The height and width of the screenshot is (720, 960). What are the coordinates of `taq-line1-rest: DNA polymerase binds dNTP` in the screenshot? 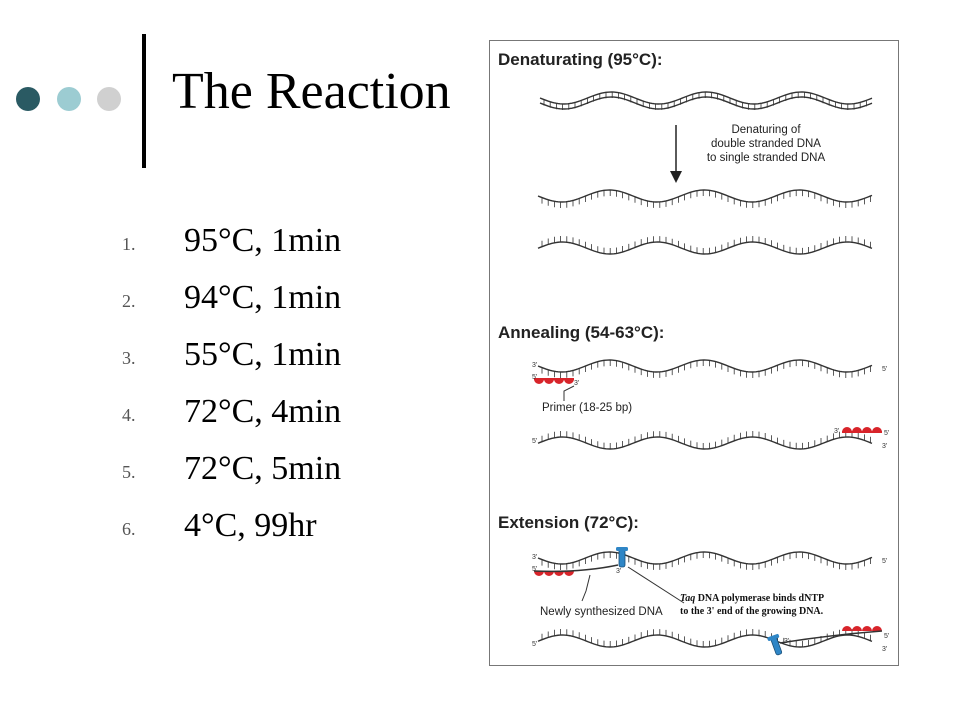 It's located at (759, 598).